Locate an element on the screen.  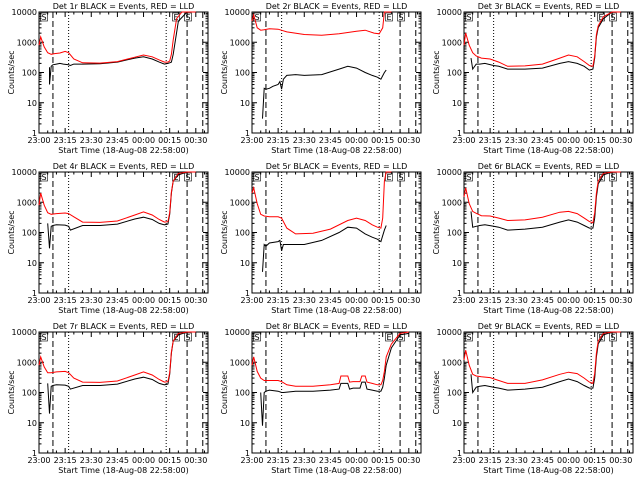
chart-title: Det 4r BLACK = Events, RED = LLD is located at coordinates (124, 166).